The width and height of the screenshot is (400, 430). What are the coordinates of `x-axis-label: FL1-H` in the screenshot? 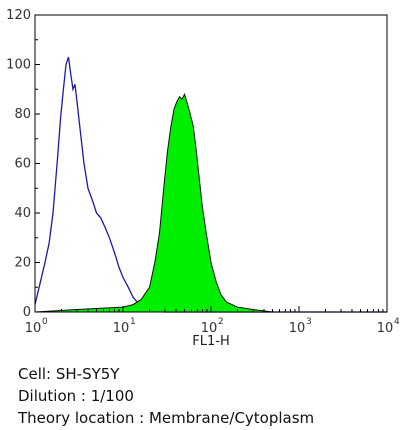 It's located at (210, 341).